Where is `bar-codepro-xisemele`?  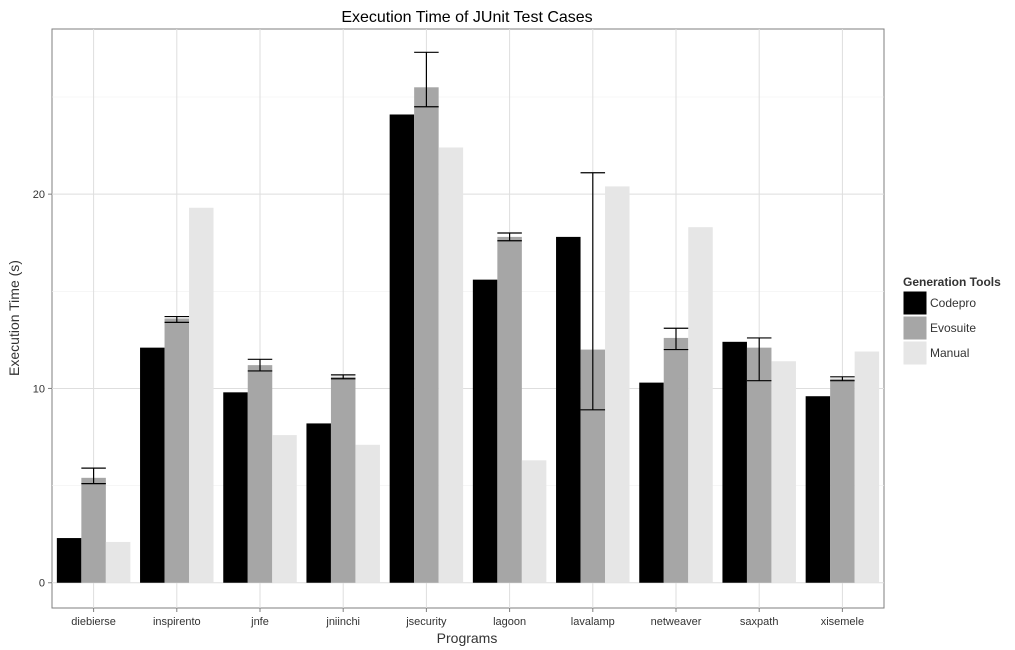 bar-codepro-xisemele is located at coordinates (818, 489).